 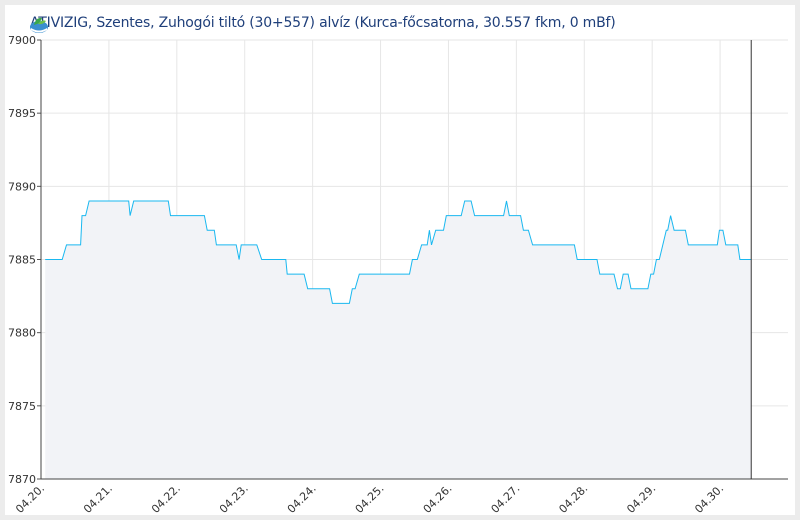 I want to click on y-tick-label: 7895, so click(x=22, y=113).